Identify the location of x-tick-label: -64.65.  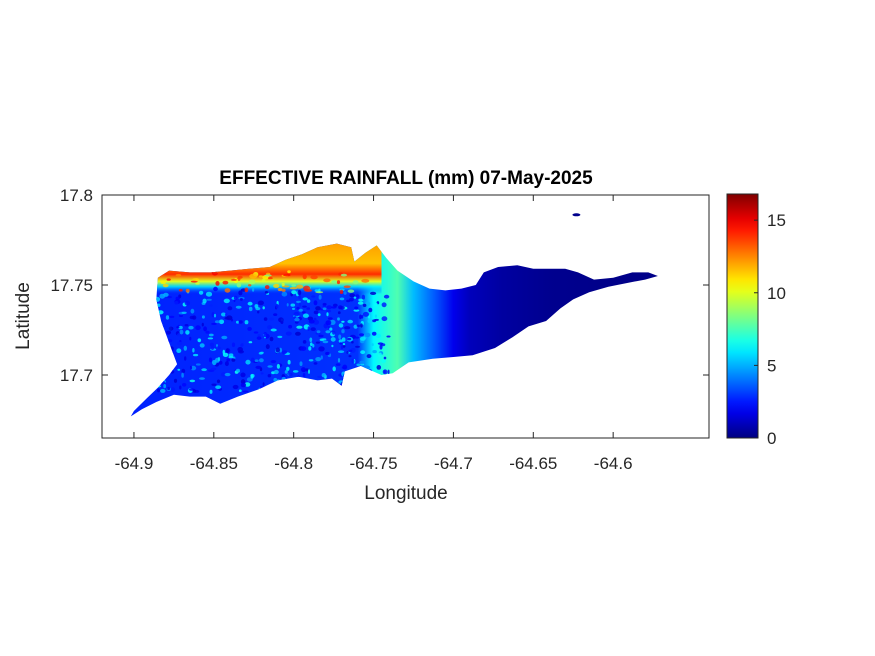
(533, 463).